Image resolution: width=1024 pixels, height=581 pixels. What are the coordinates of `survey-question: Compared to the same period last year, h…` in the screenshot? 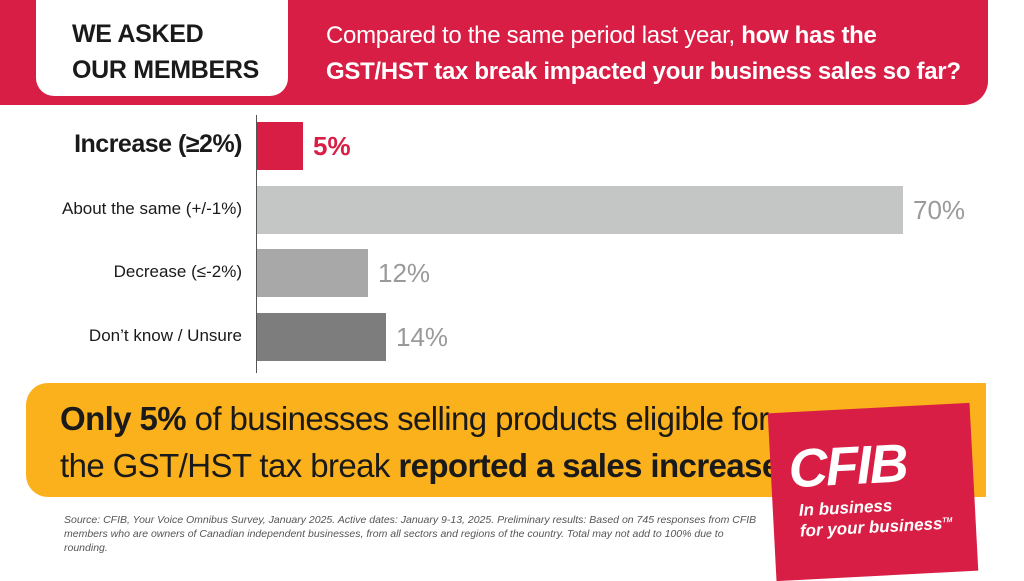 It's located at (651, 54).